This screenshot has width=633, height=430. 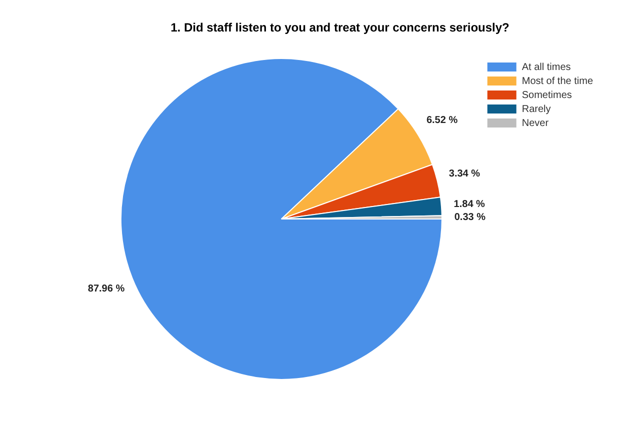 I want to click on data-label: 0.33 %, so click(x=470, y=217).